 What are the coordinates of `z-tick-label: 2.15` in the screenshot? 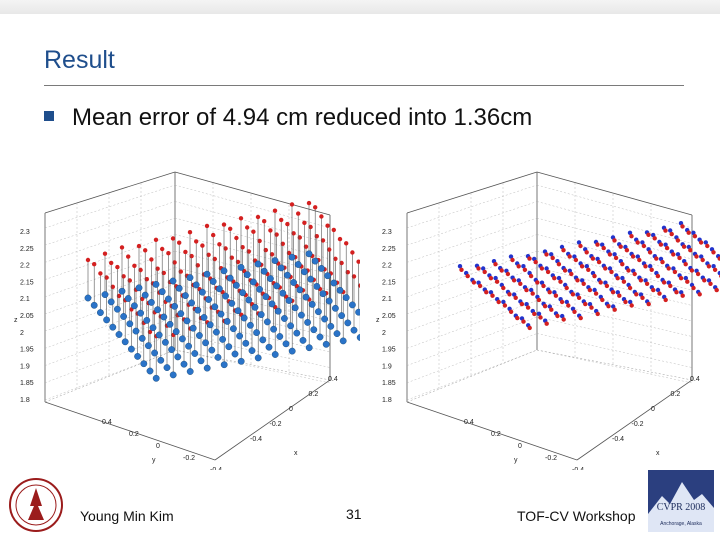 It's located at (389, 282).